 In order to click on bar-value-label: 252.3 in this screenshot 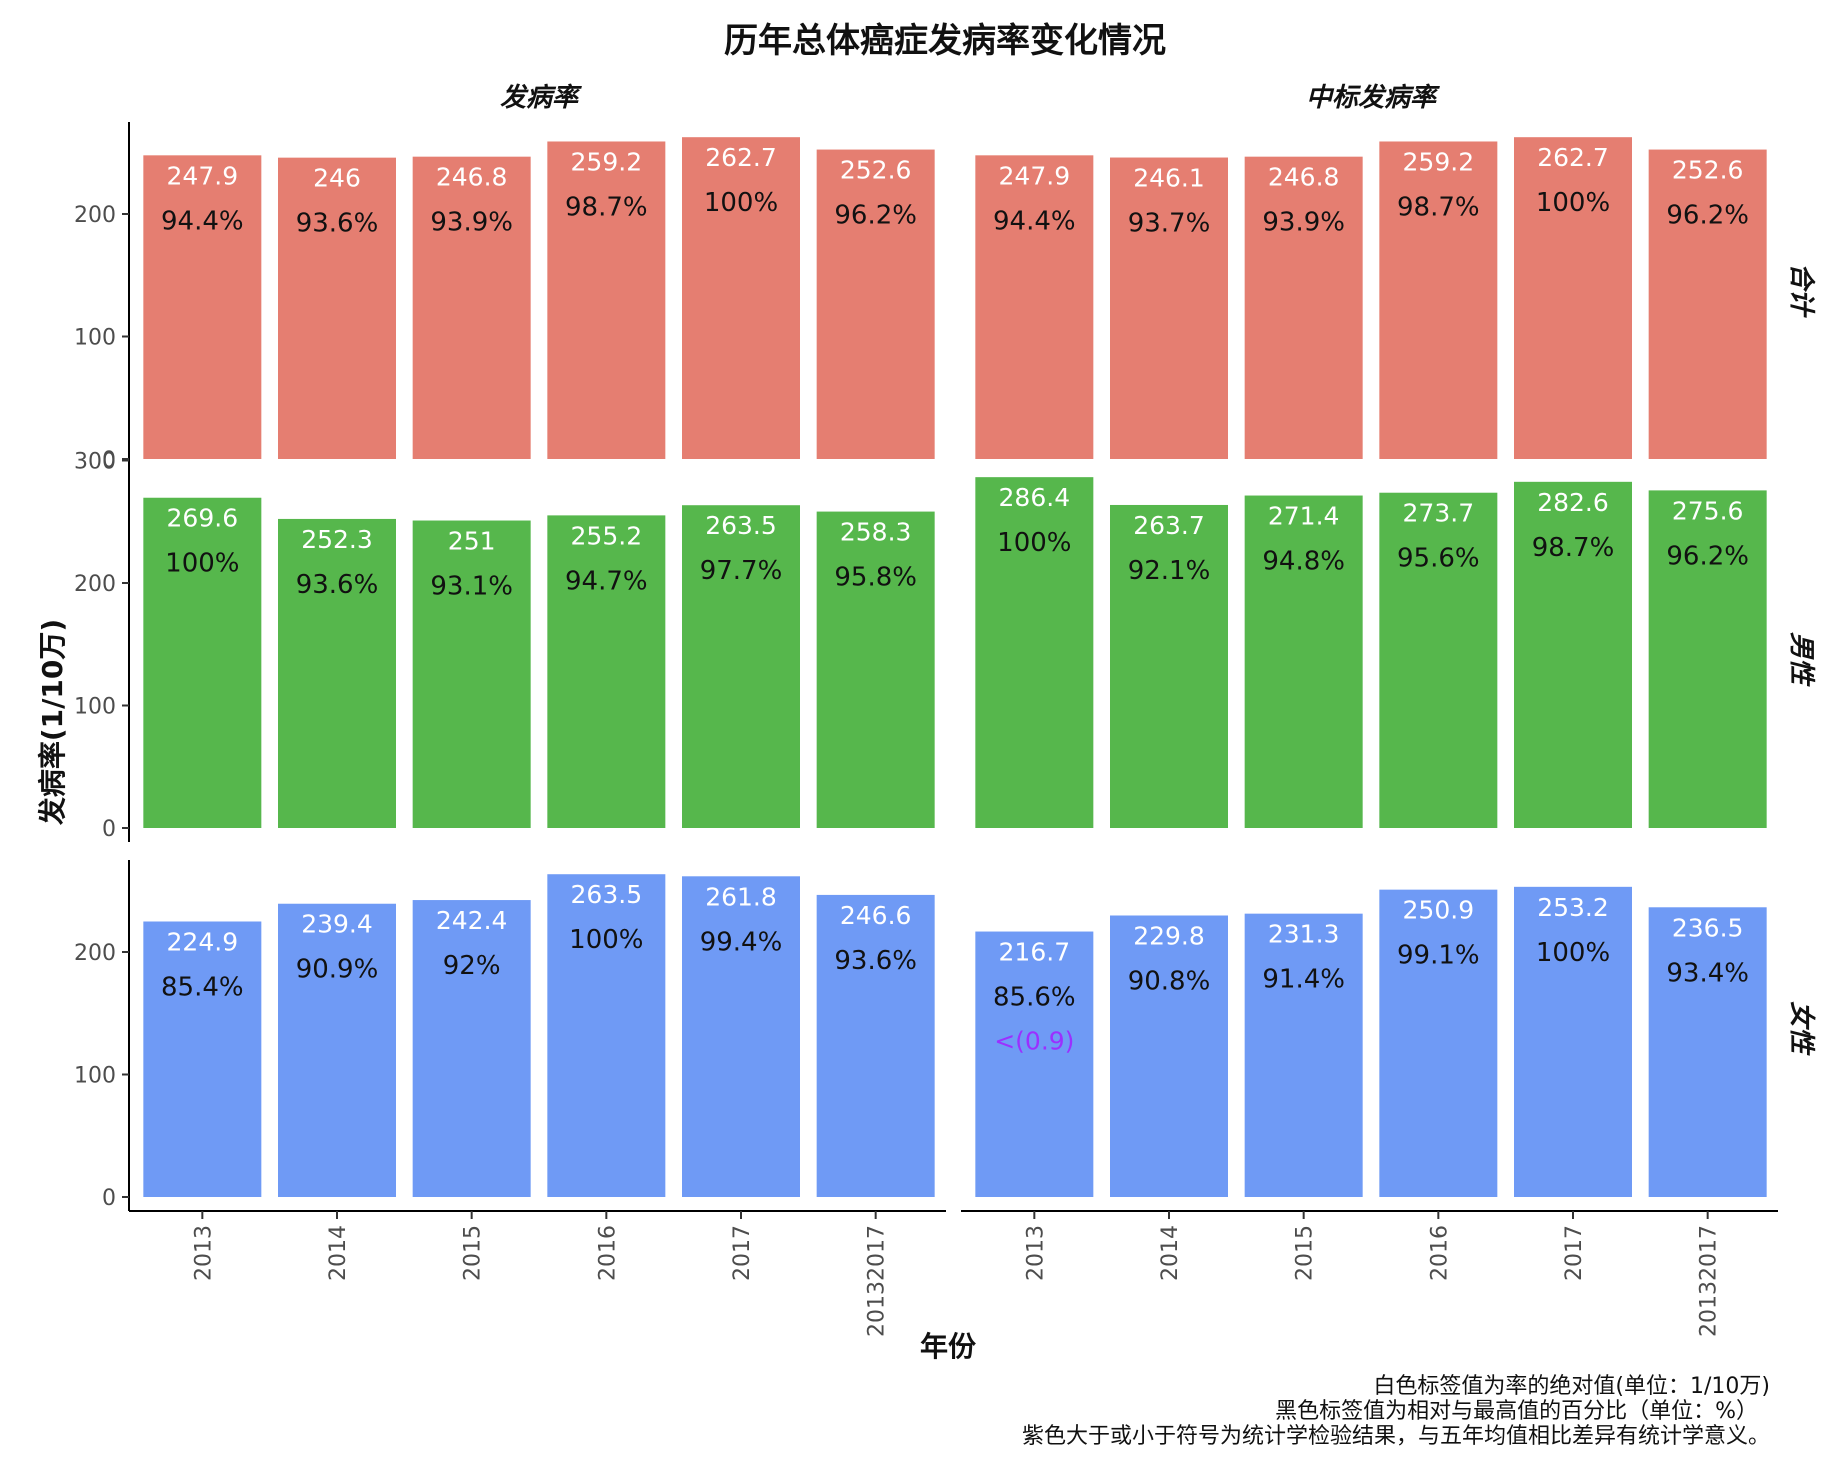, I will do `click(337, 539)`.